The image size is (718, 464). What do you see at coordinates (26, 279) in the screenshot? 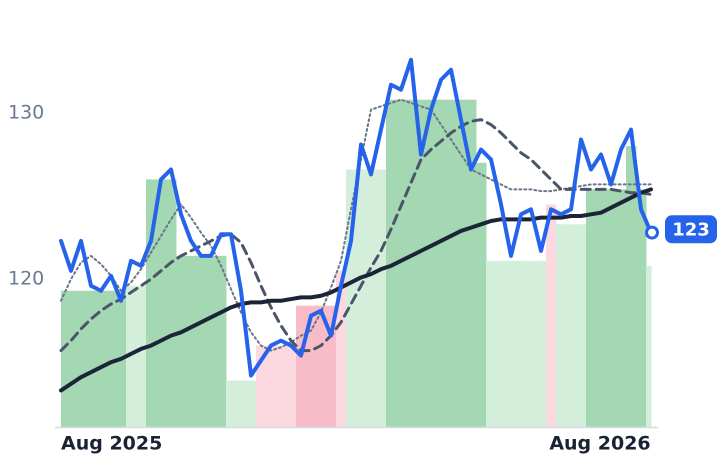
I see `y-tick-label: 120` at bounding box center [26, 279].